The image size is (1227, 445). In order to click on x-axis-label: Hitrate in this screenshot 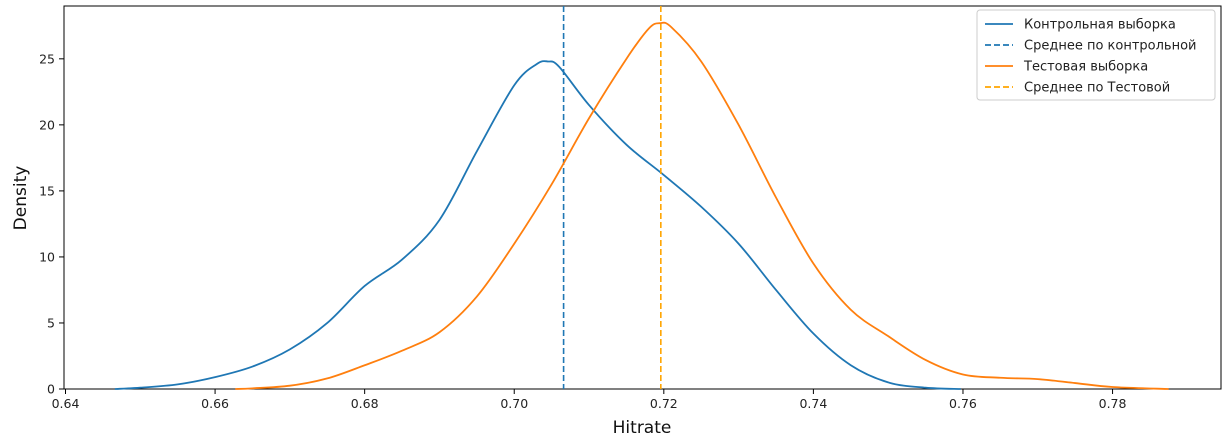, I will do `click(642, 428)`.